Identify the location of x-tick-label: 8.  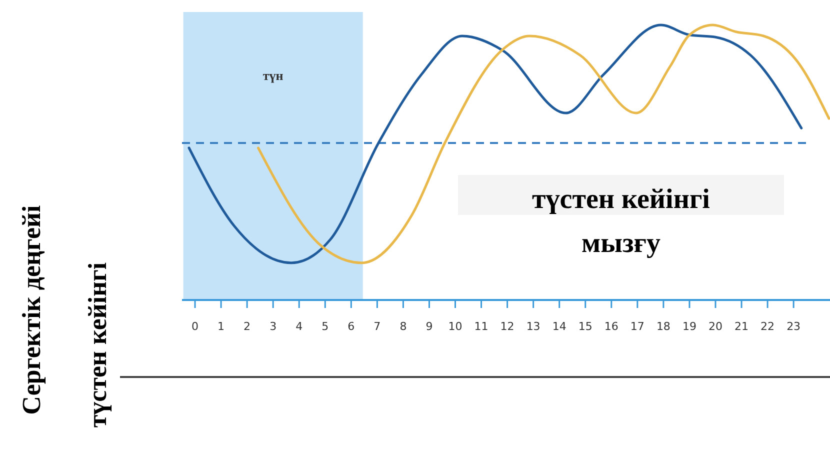
(403, 326).